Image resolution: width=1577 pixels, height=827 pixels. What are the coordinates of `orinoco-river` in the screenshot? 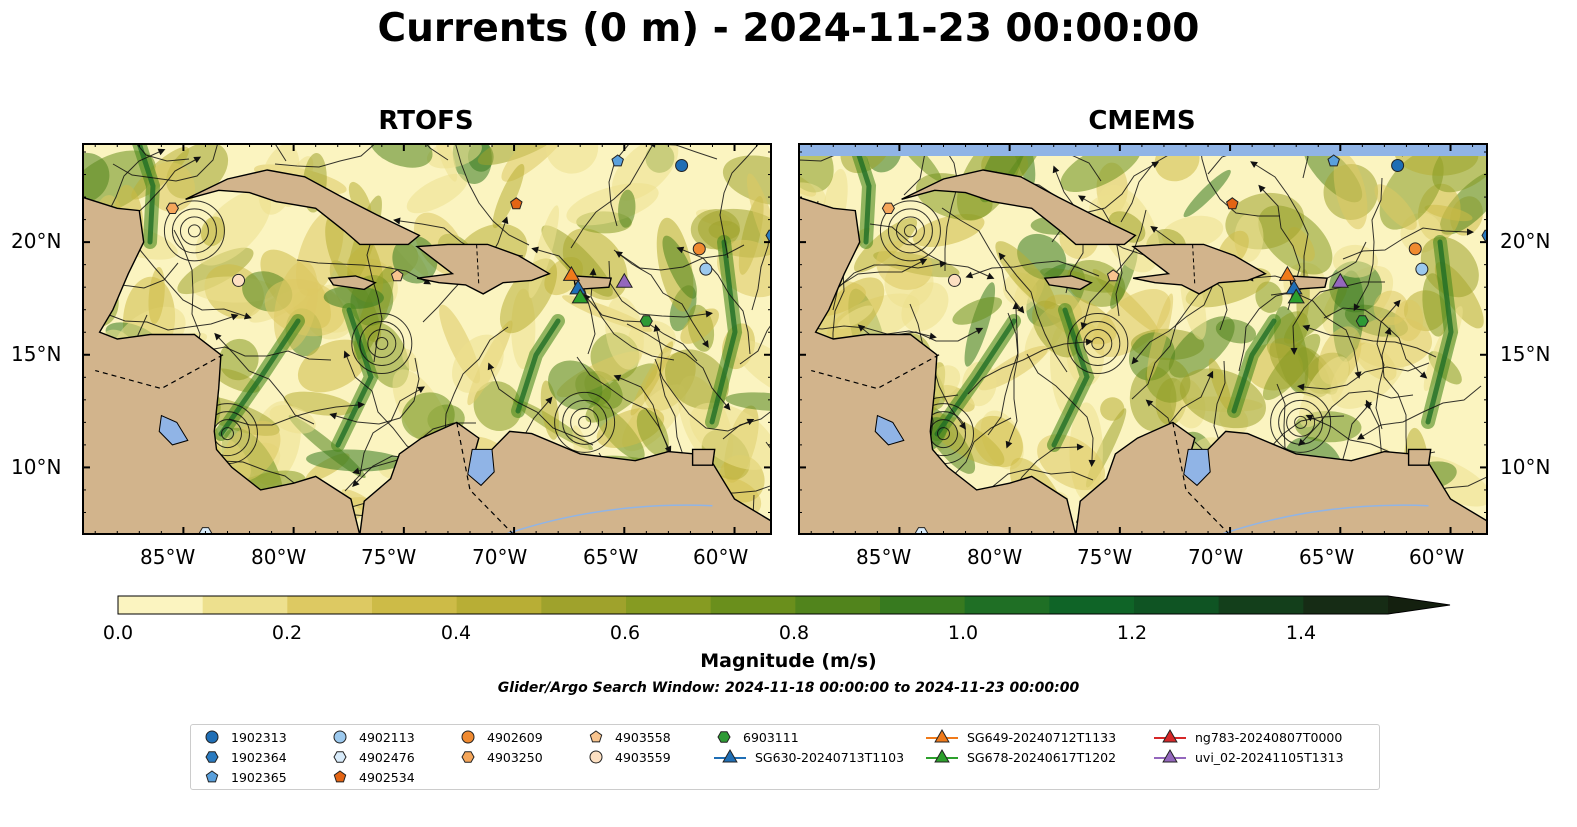 It's located at (607, 519).